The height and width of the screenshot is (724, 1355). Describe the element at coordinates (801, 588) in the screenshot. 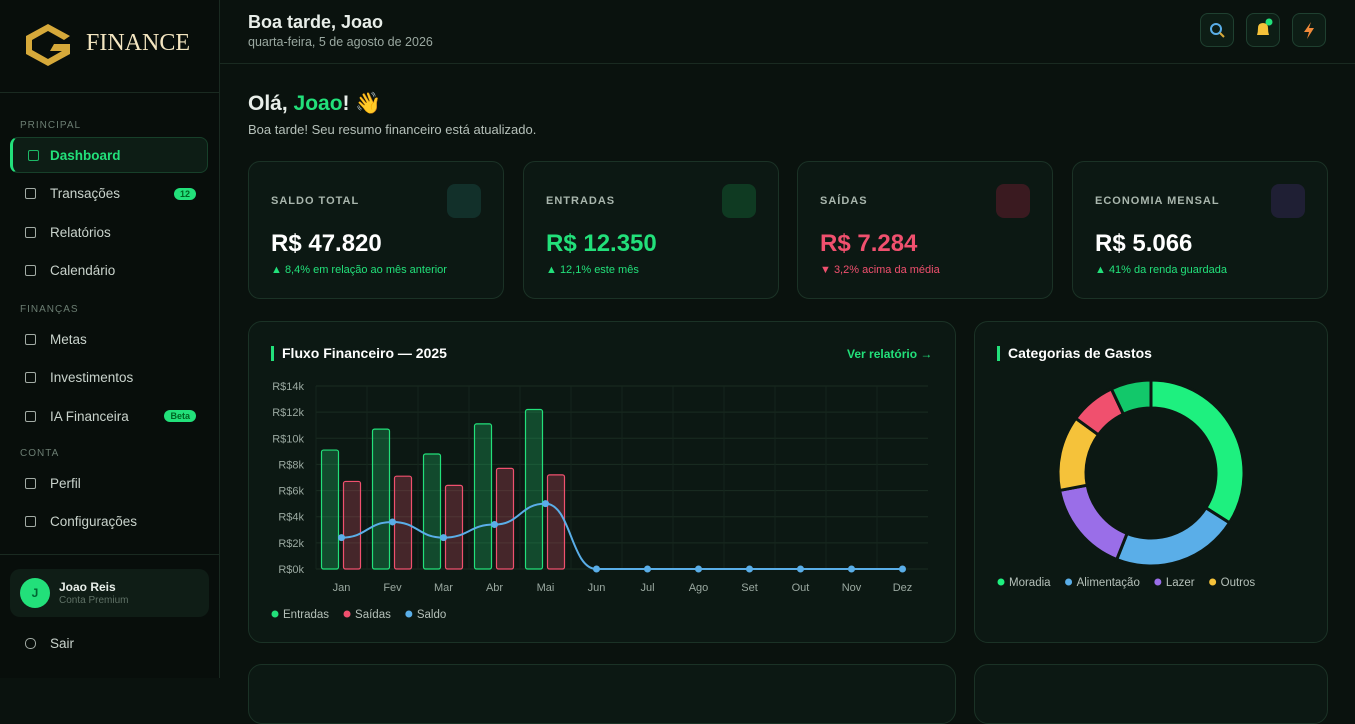

I see `x-tick-label: Out` at that location.